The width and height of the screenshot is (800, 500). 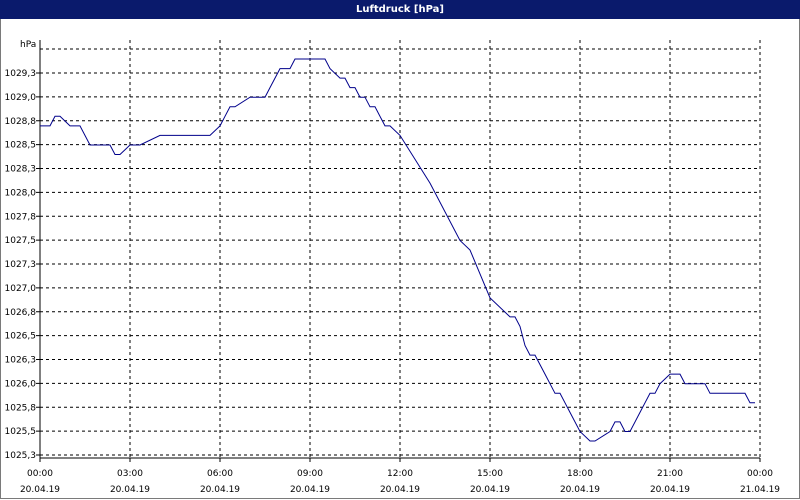 What do you see at coordinates (21, 361) in the screenshot?
I see `y-tick-label: 1026,3` at bounding box center [21, 361].